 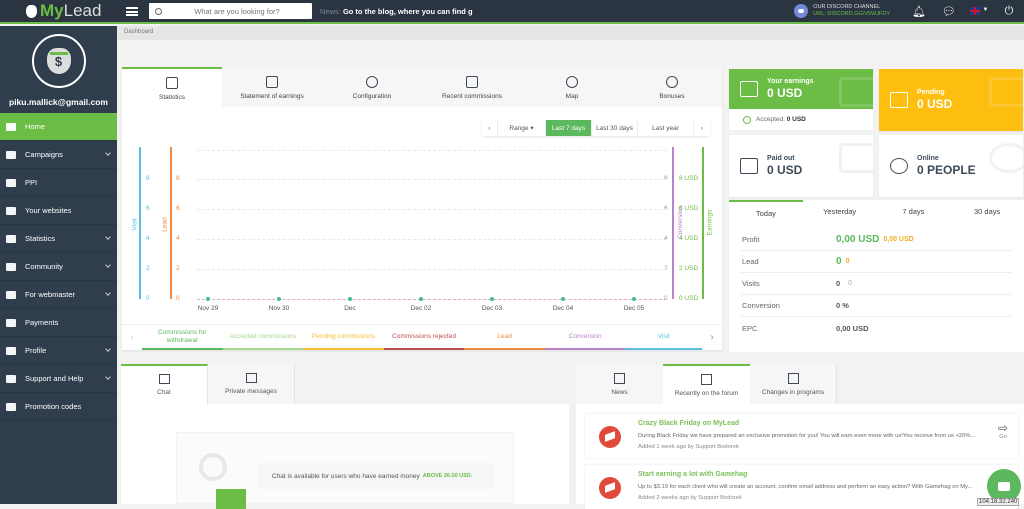 What do you see at coordinates (522, 128) in the screenshot?
I see `range-dropdown: Range ▾` at bounding box center [522, 128].